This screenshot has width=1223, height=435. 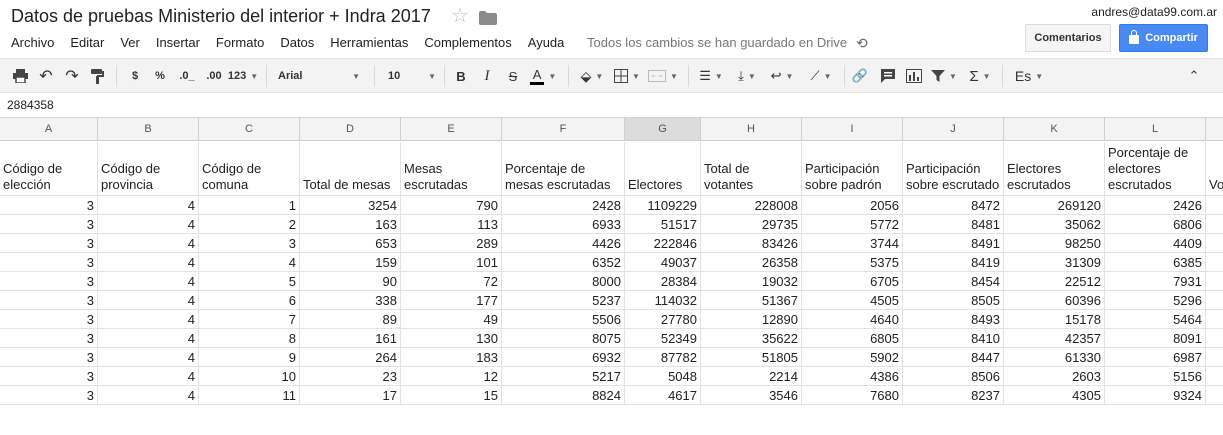 I want to click on table-cell: 11, so click(x=249, y=395).